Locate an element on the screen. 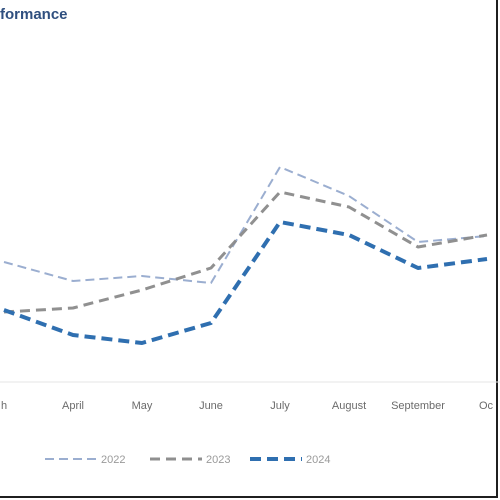 This screenshot has width=500, height=500. legend-label-2023: 2023 is located at coordinates (218, 460).